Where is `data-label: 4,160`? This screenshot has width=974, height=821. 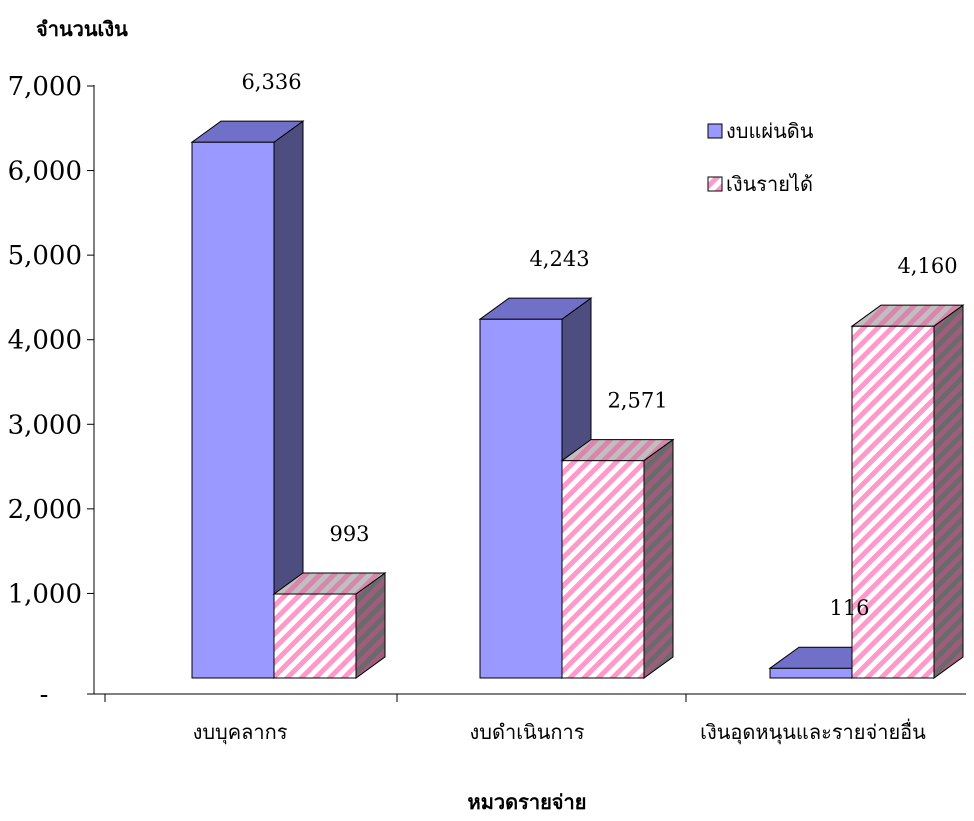 data-label: 4,160 is located at coordinates (927, 266).